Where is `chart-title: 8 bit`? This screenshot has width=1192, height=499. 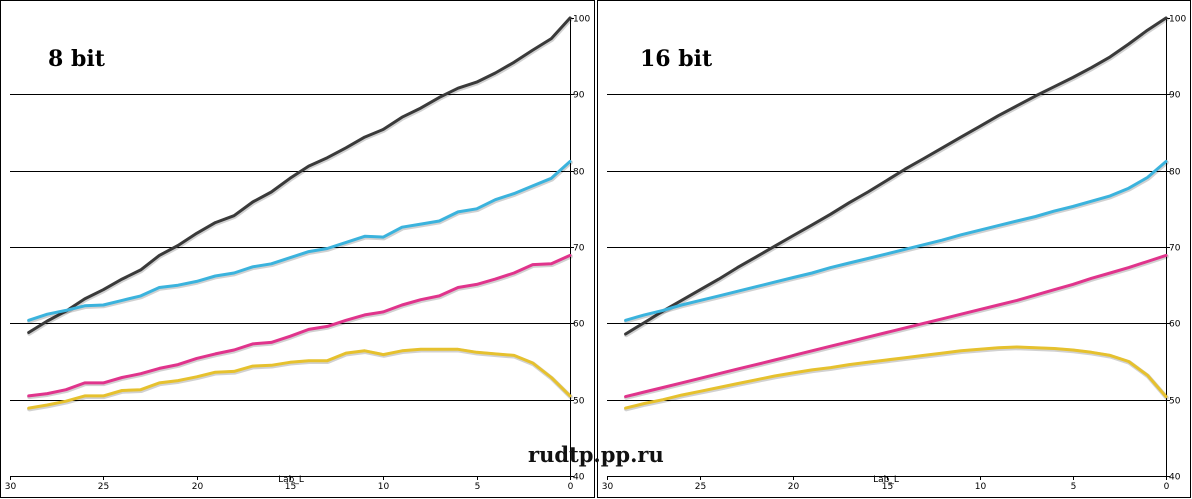 chart-title: 8 bit is located at coordinates (77, 59).